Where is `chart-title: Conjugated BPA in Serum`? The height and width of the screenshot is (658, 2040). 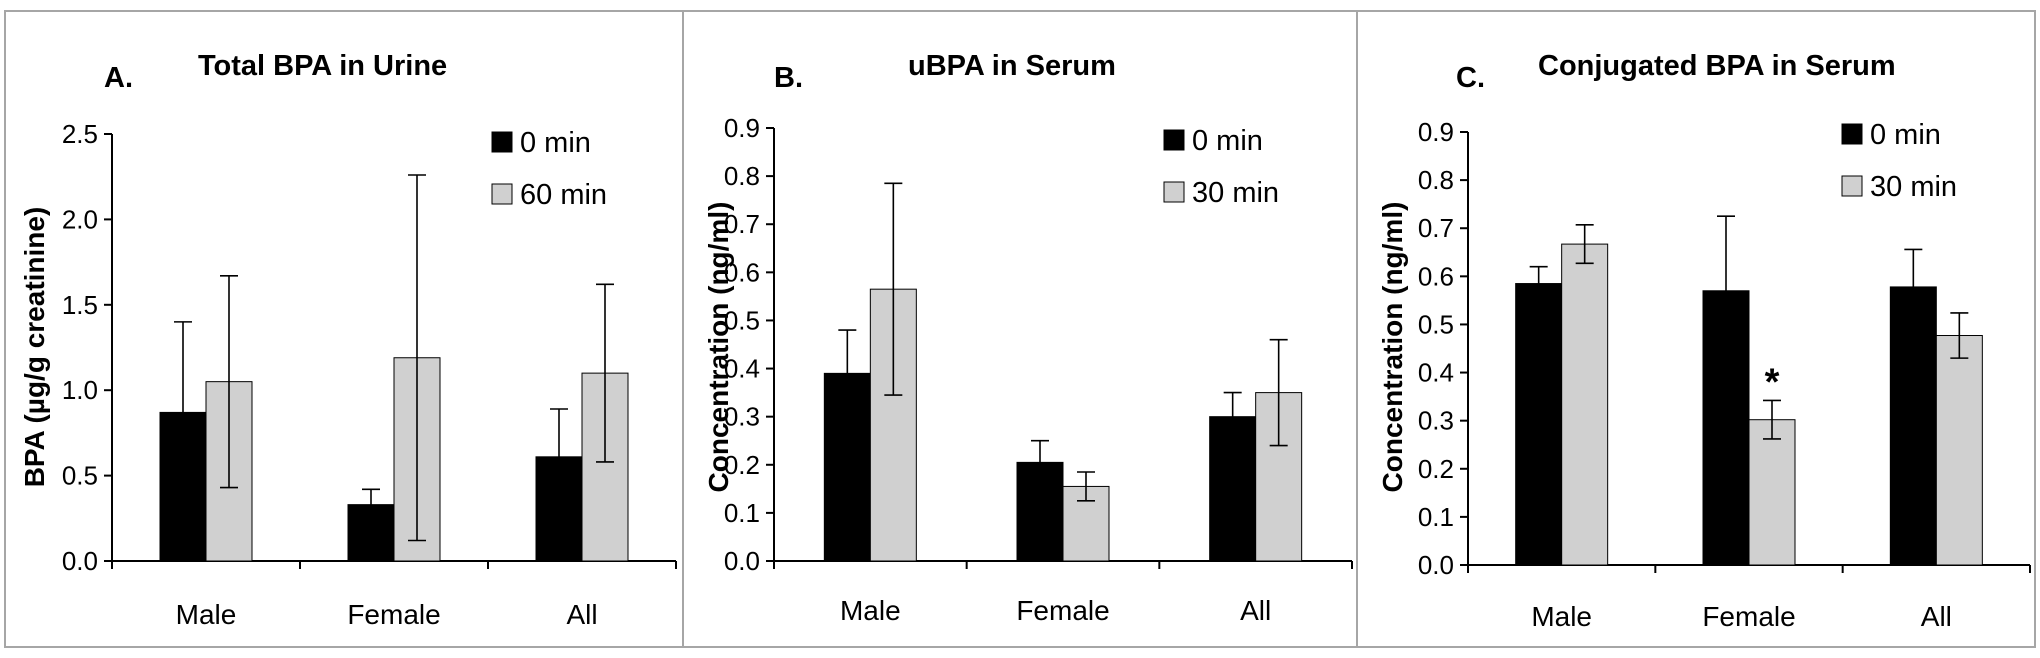 chart-title: Conjugated BPA in Serum is located at coordinates (1717, 66).